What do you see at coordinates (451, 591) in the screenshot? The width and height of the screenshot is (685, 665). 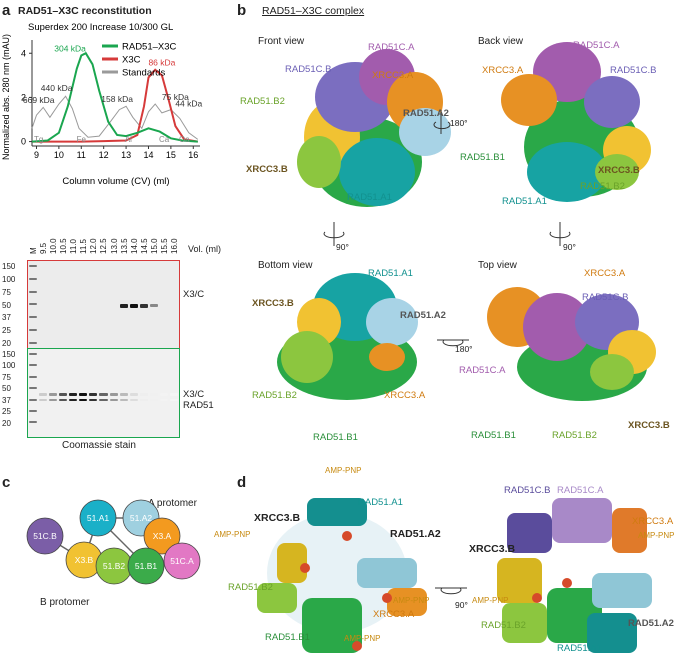 I see `rotation-arrow-d` at bounding box center [451, 591].